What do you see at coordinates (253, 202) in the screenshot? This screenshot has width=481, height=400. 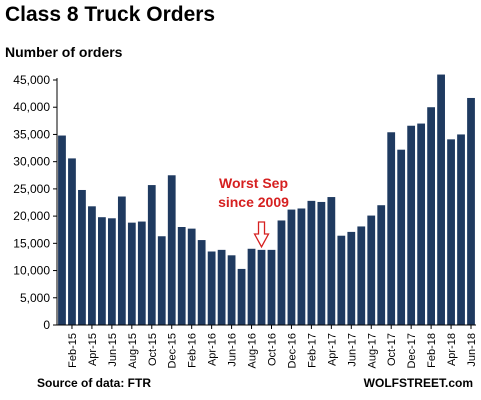 I see `annotation-line-2: since 2009` at bounding box center [253, 202].